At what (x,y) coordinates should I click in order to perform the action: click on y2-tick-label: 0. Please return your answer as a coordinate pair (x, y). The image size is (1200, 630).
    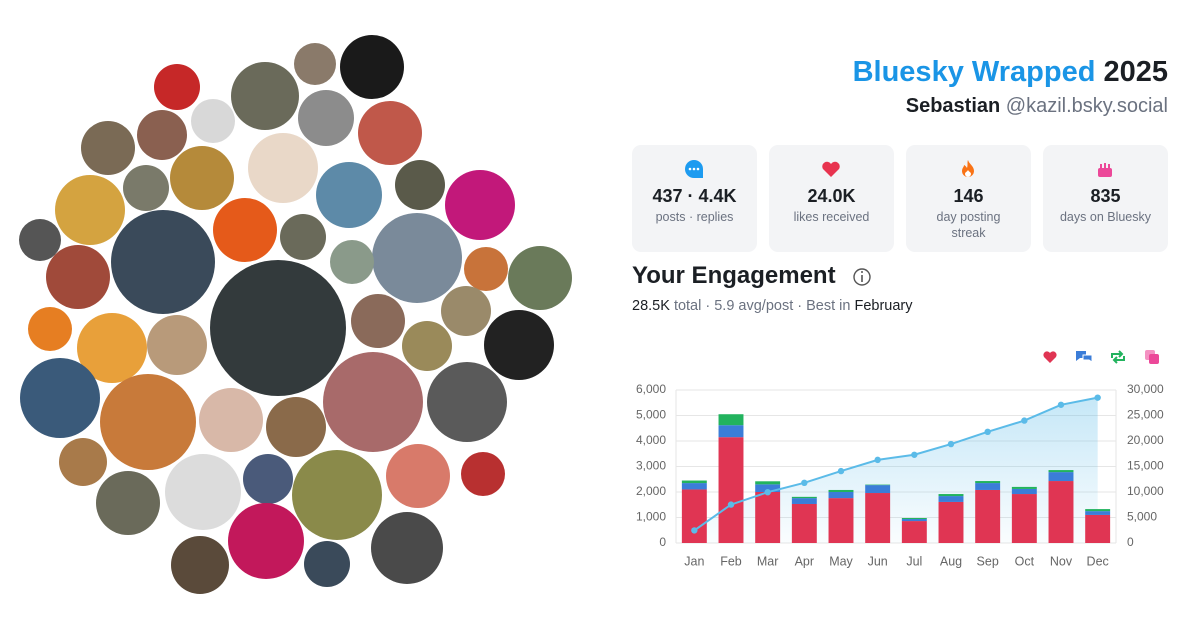
    Looking at the image, I should click on (1130, 542).